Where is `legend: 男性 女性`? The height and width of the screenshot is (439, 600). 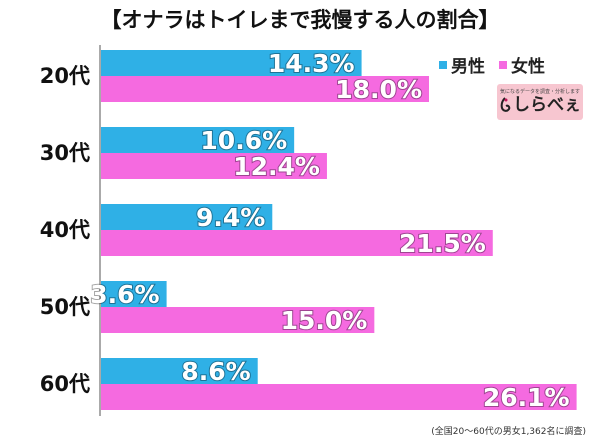
legend: 男性 女性 is located at coordinates (492, 64).